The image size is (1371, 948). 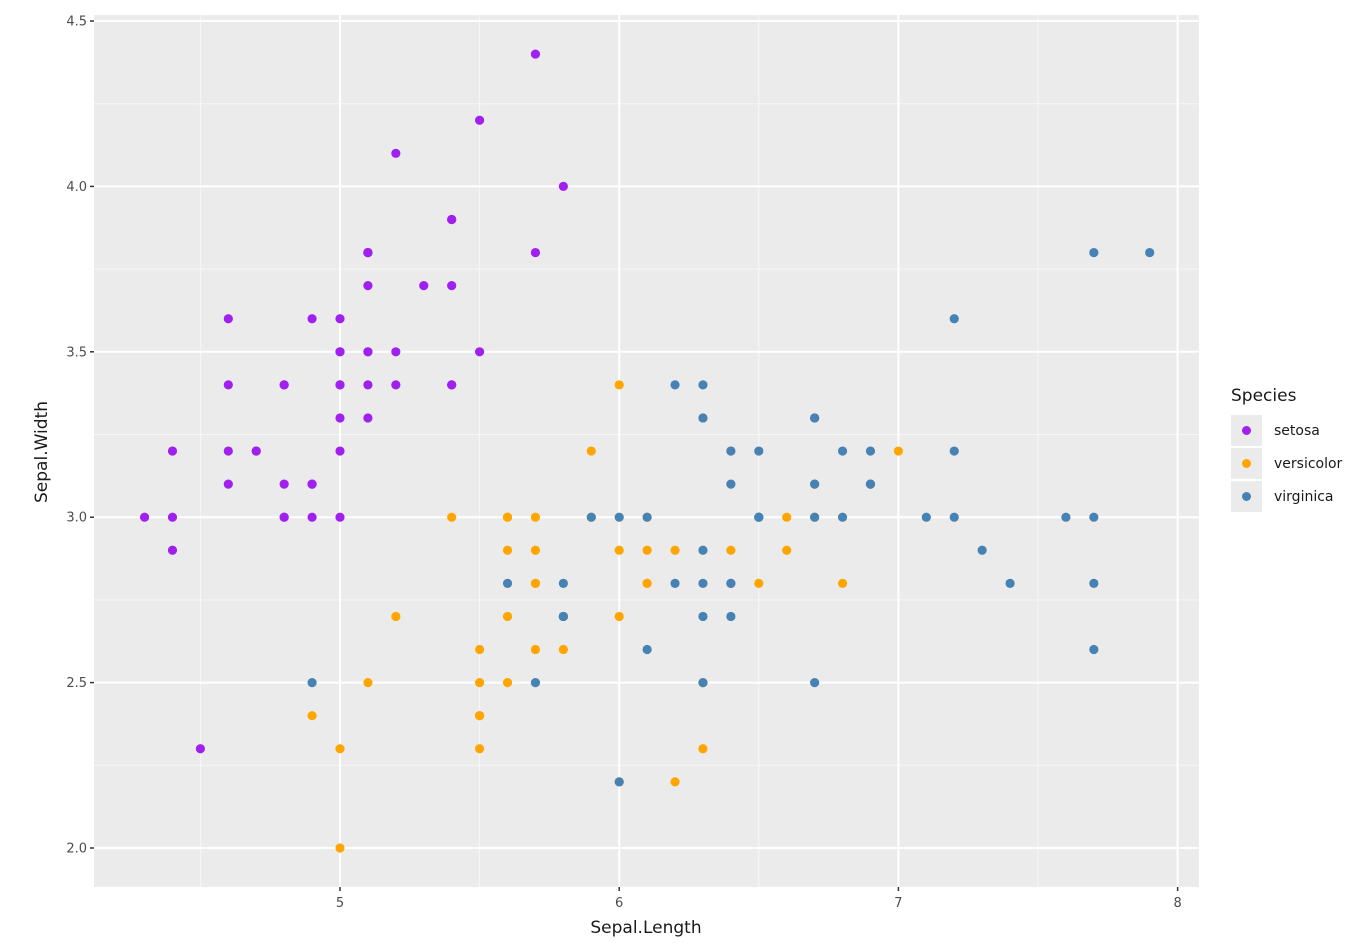 I want to click on legend-label: versicolor, so click(x=1308, y=463).